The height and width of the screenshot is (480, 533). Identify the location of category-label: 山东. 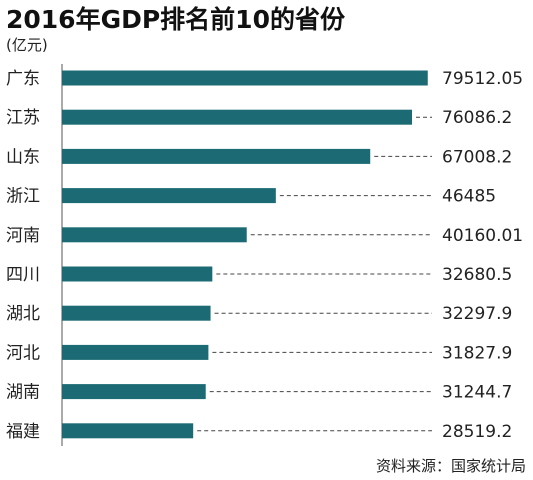
(23, 157).